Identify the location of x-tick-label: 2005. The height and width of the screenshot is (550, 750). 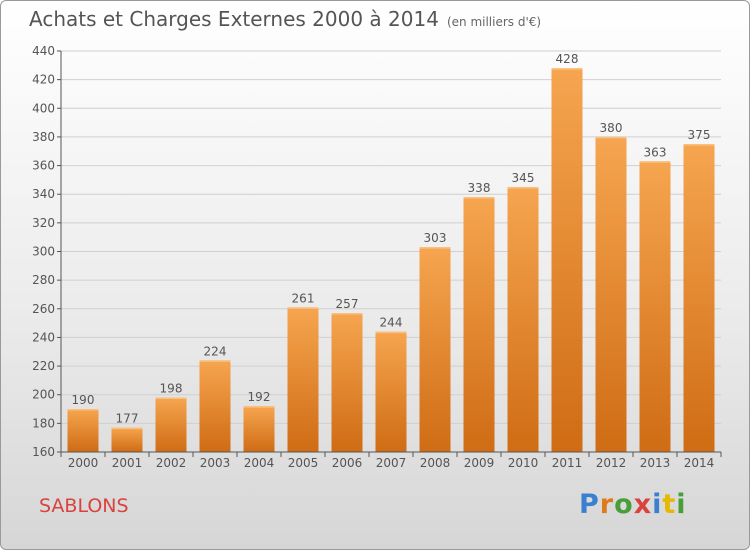
(303, 463).